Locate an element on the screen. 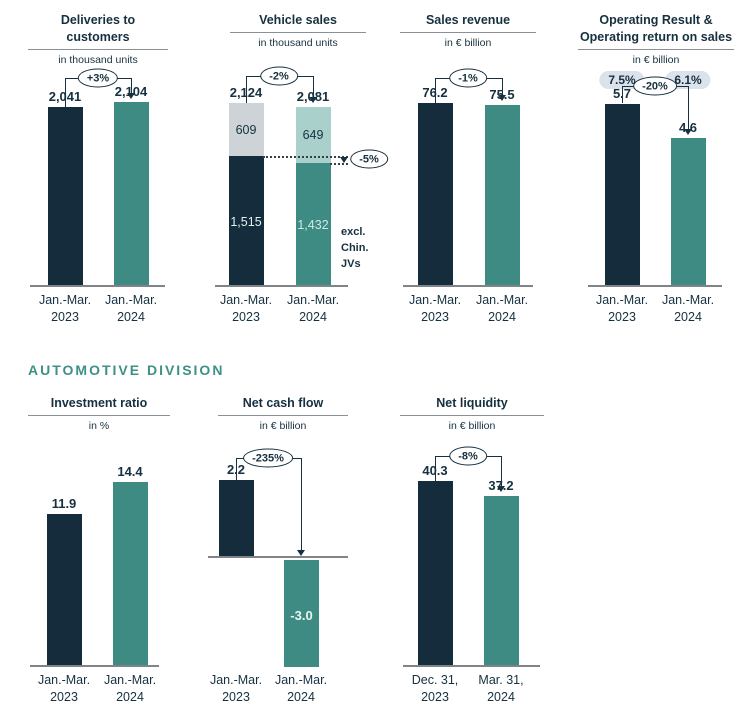 This screenshot has width=744, height=708. value-label: 4.6 is located at coordinates (688, 127).